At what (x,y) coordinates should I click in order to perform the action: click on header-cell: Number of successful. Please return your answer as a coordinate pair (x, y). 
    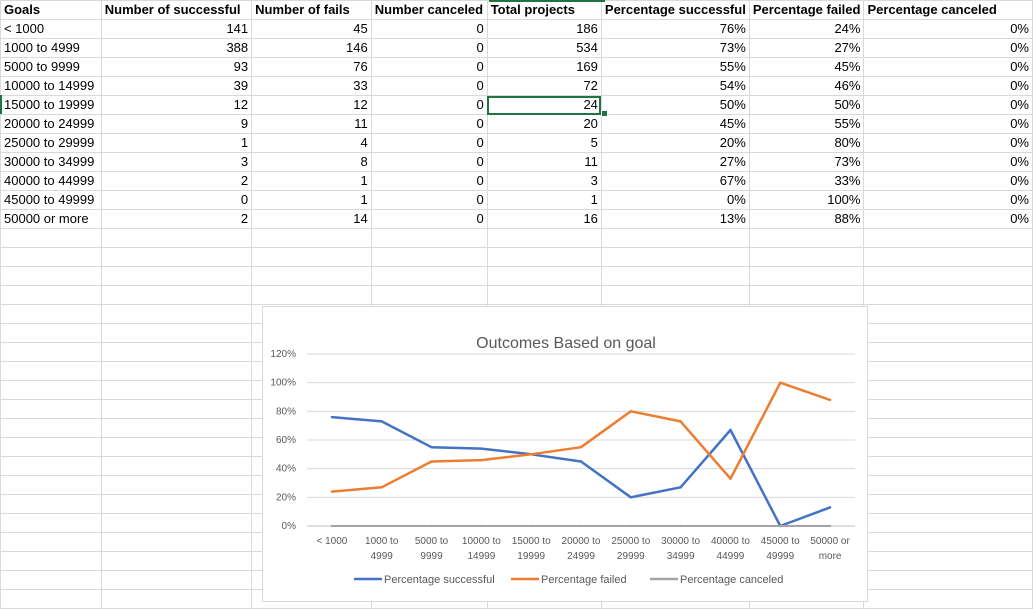
    Looking at the image, I should click on (176, 10).